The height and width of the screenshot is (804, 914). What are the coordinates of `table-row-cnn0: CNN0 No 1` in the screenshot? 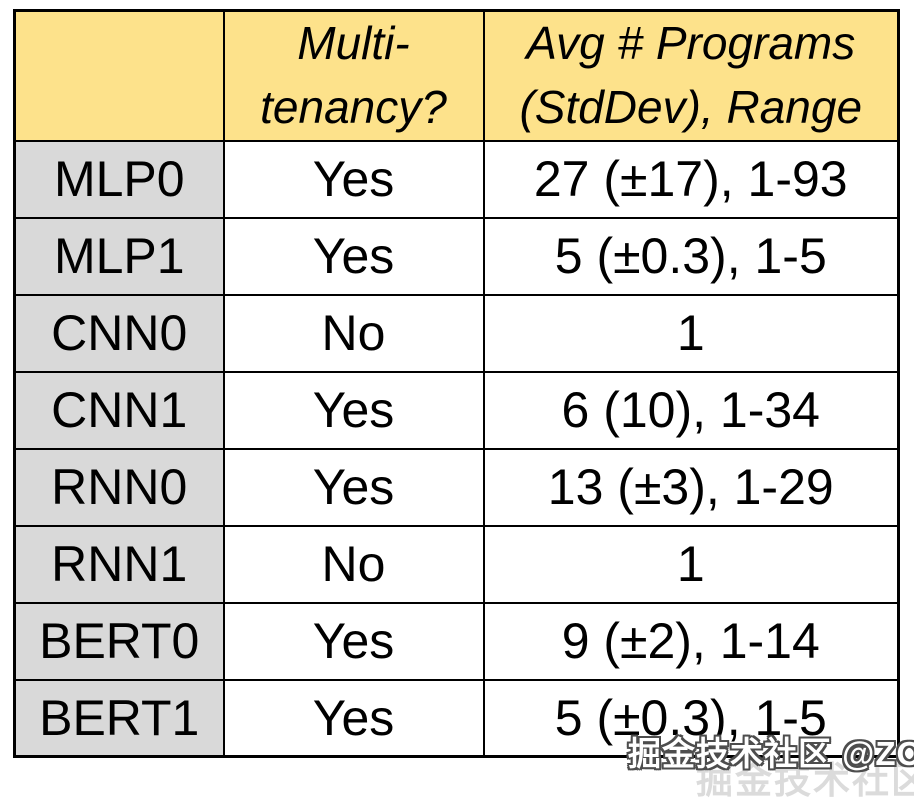 It's located at (456, 333).